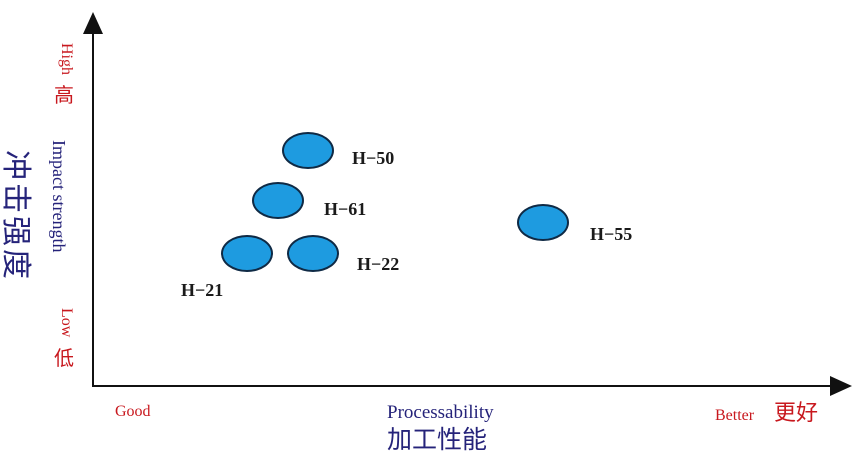 The image size is (857, 463). What do you see at coordinates (66, 59) in the screenshot?
I see `y-high-label: High` at bounding box center [66, 59].